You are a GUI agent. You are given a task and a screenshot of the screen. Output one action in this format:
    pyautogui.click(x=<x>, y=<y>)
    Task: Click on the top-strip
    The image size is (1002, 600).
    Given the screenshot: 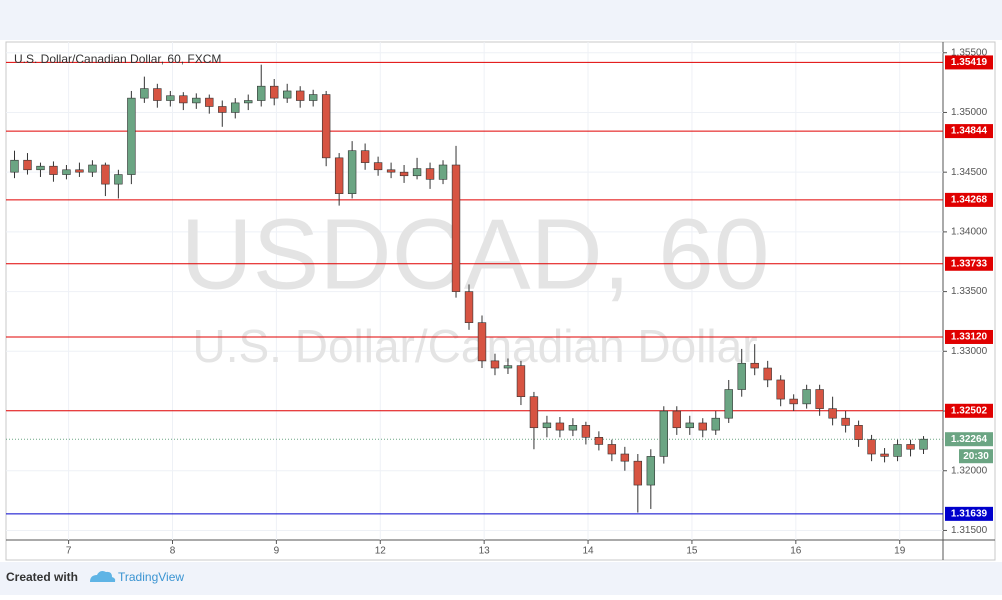 What is the action you would take?
    pyautogui.click(x=501, y=20)
    